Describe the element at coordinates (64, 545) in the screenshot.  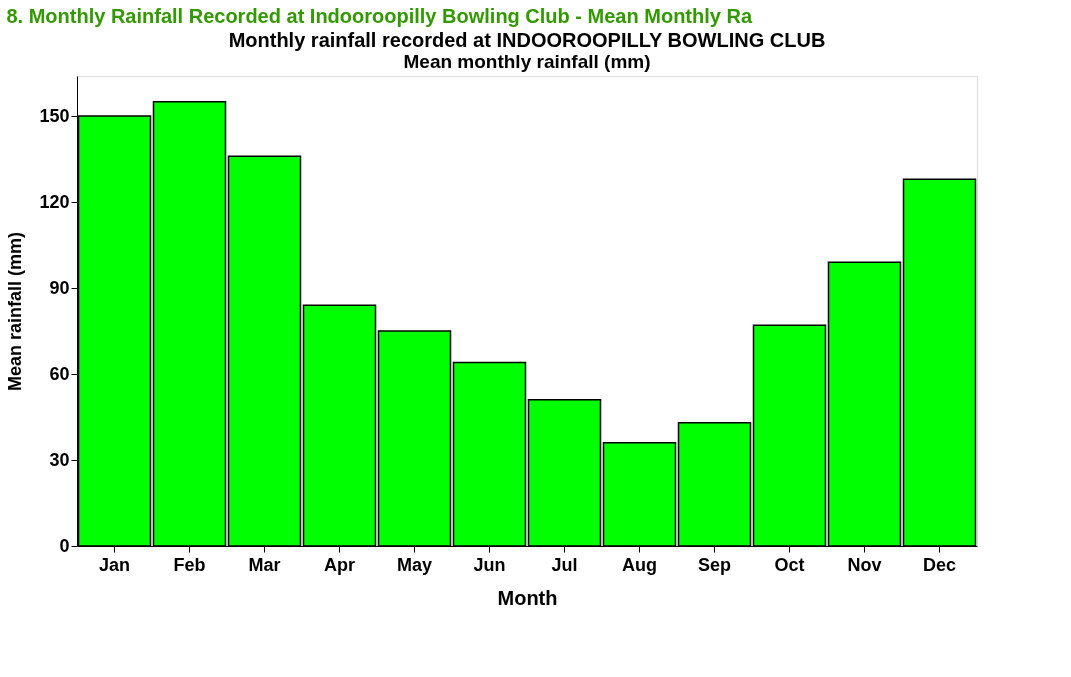
I see `y-tick-label: 0` at that location.